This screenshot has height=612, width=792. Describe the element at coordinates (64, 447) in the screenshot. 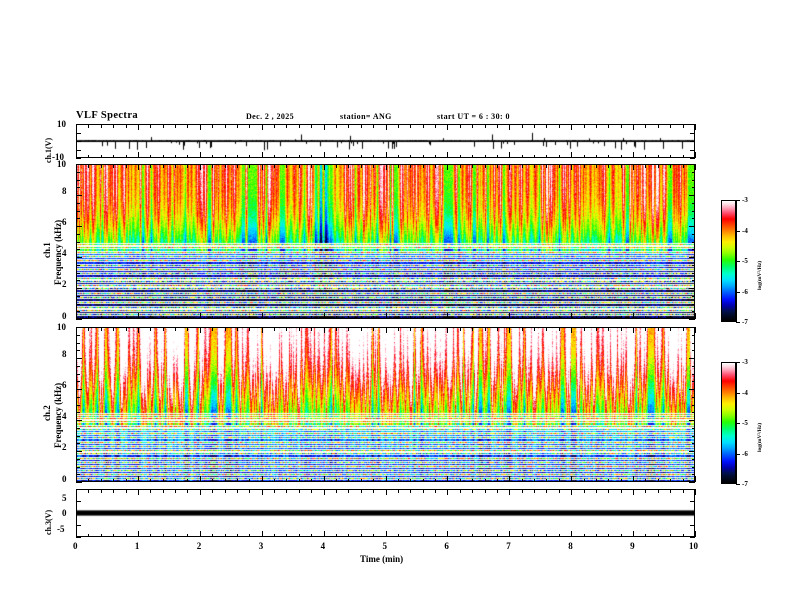

I see `ch2-spec-ytick-2: 2` at that location.